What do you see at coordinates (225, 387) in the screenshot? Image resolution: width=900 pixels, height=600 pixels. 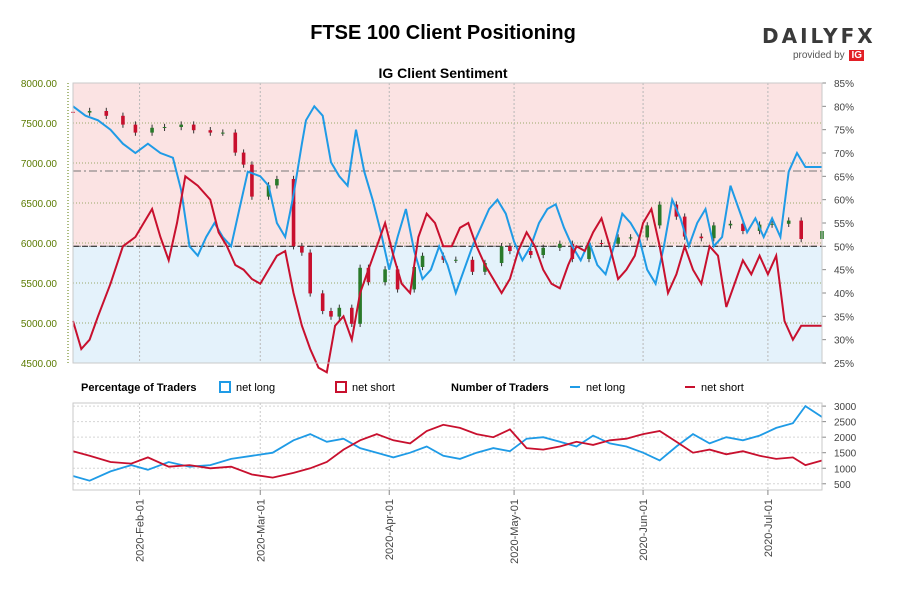 I see `legend-net-long-swatch` at bounding box center [225, 387].